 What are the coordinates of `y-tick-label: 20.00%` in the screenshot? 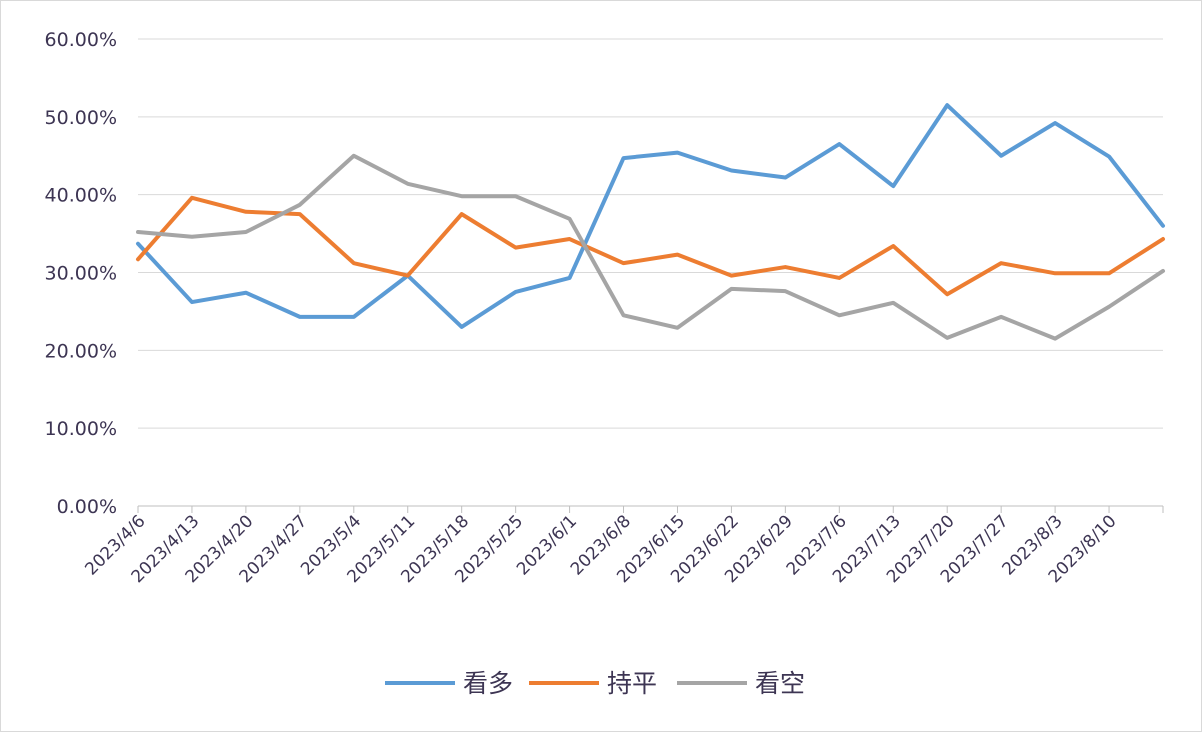 It's located at (81, 351).